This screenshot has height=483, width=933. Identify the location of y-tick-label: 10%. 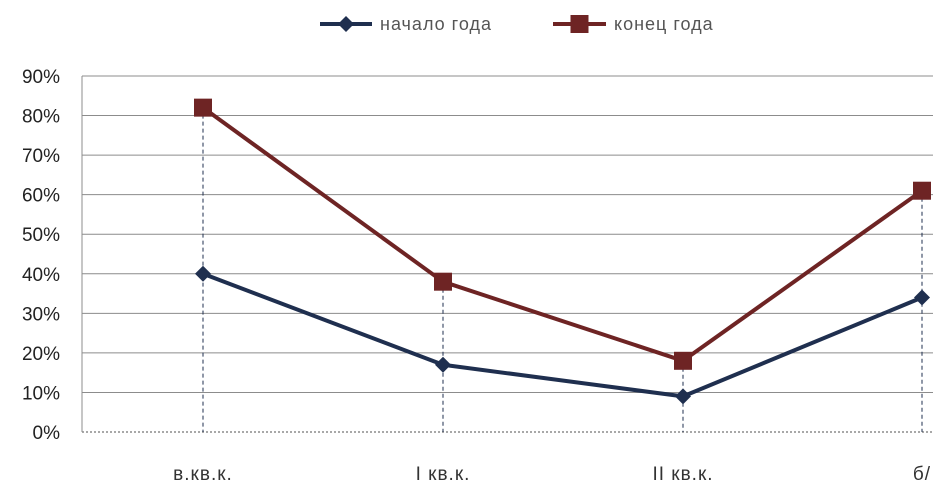
(41, 393).